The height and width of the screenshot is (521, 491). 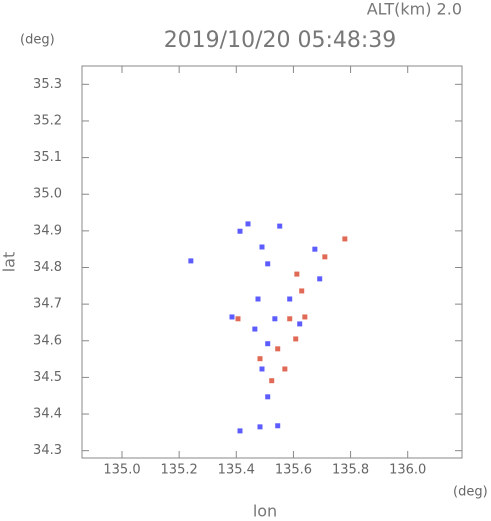 I want to click on y-axis-label: lat, so click(x=9, y=262).